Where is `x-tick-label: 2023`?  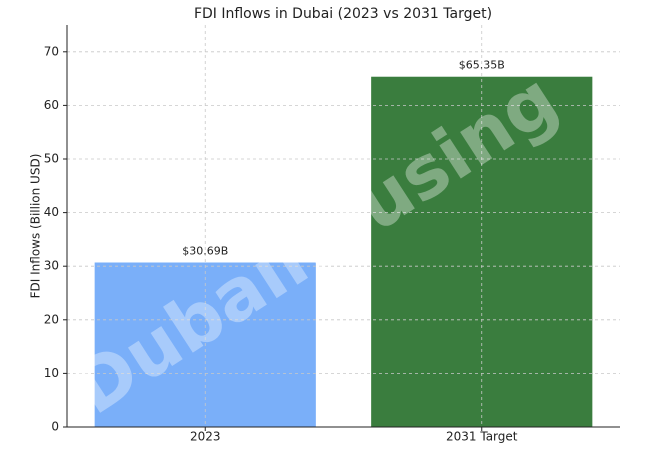 x-tick-label: 2023 is located at coordinates (205, 437).